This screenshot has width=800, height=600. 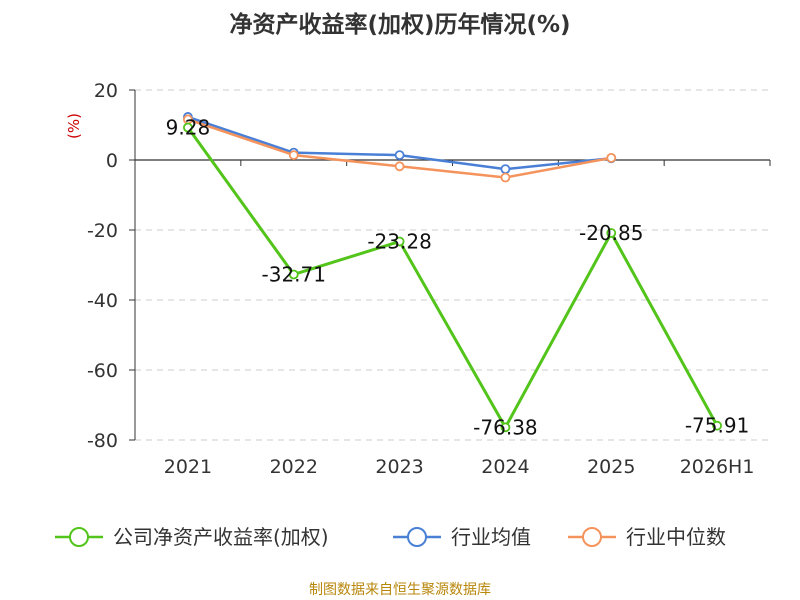 I want to click on source-note: 制图数据来自恒生聚源数据库, so click(x=400, y=590).